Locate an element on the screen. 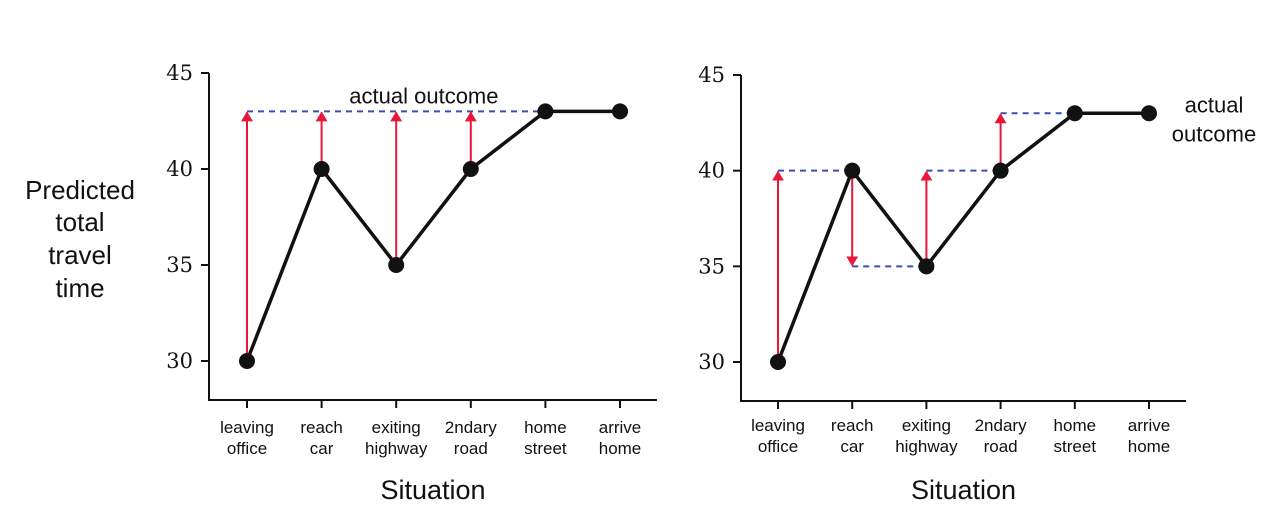 Image resolution: width=1280 pixels, height=515 pixels. left-category-label: arrive home is located at coordinates (620, 438).